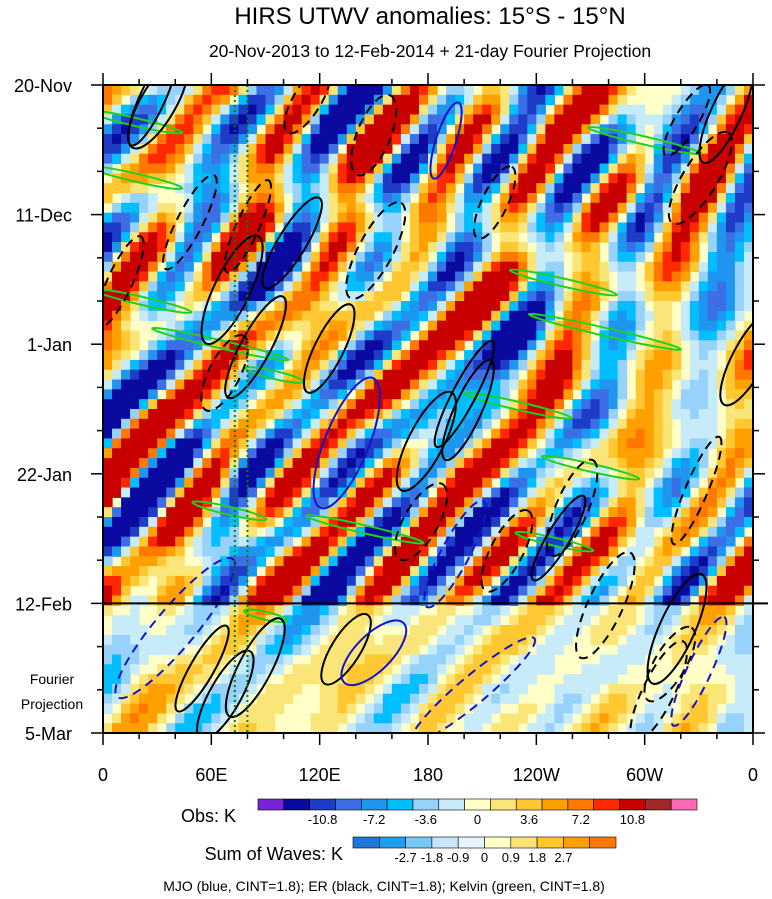 The width and height of the screenshot is (772, 899). Describe the element at coordinates (43, 216) in the screenshot. I see `y-tick-label: 11-Dec` at that location.